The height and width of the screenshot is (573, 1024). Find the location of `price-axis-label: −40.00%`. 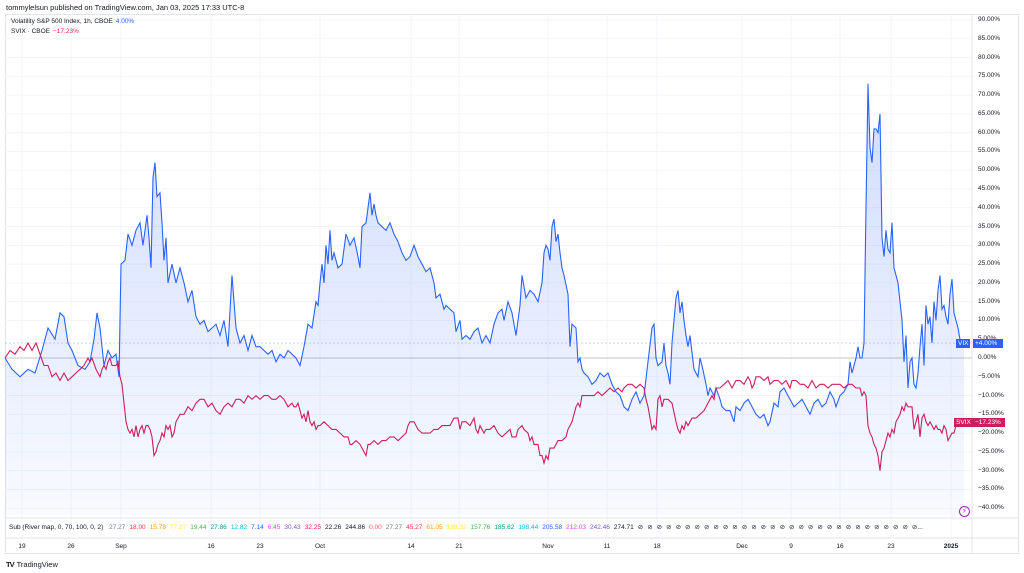

price-axis-label: −40.00% is located at coordinates (991, 508).